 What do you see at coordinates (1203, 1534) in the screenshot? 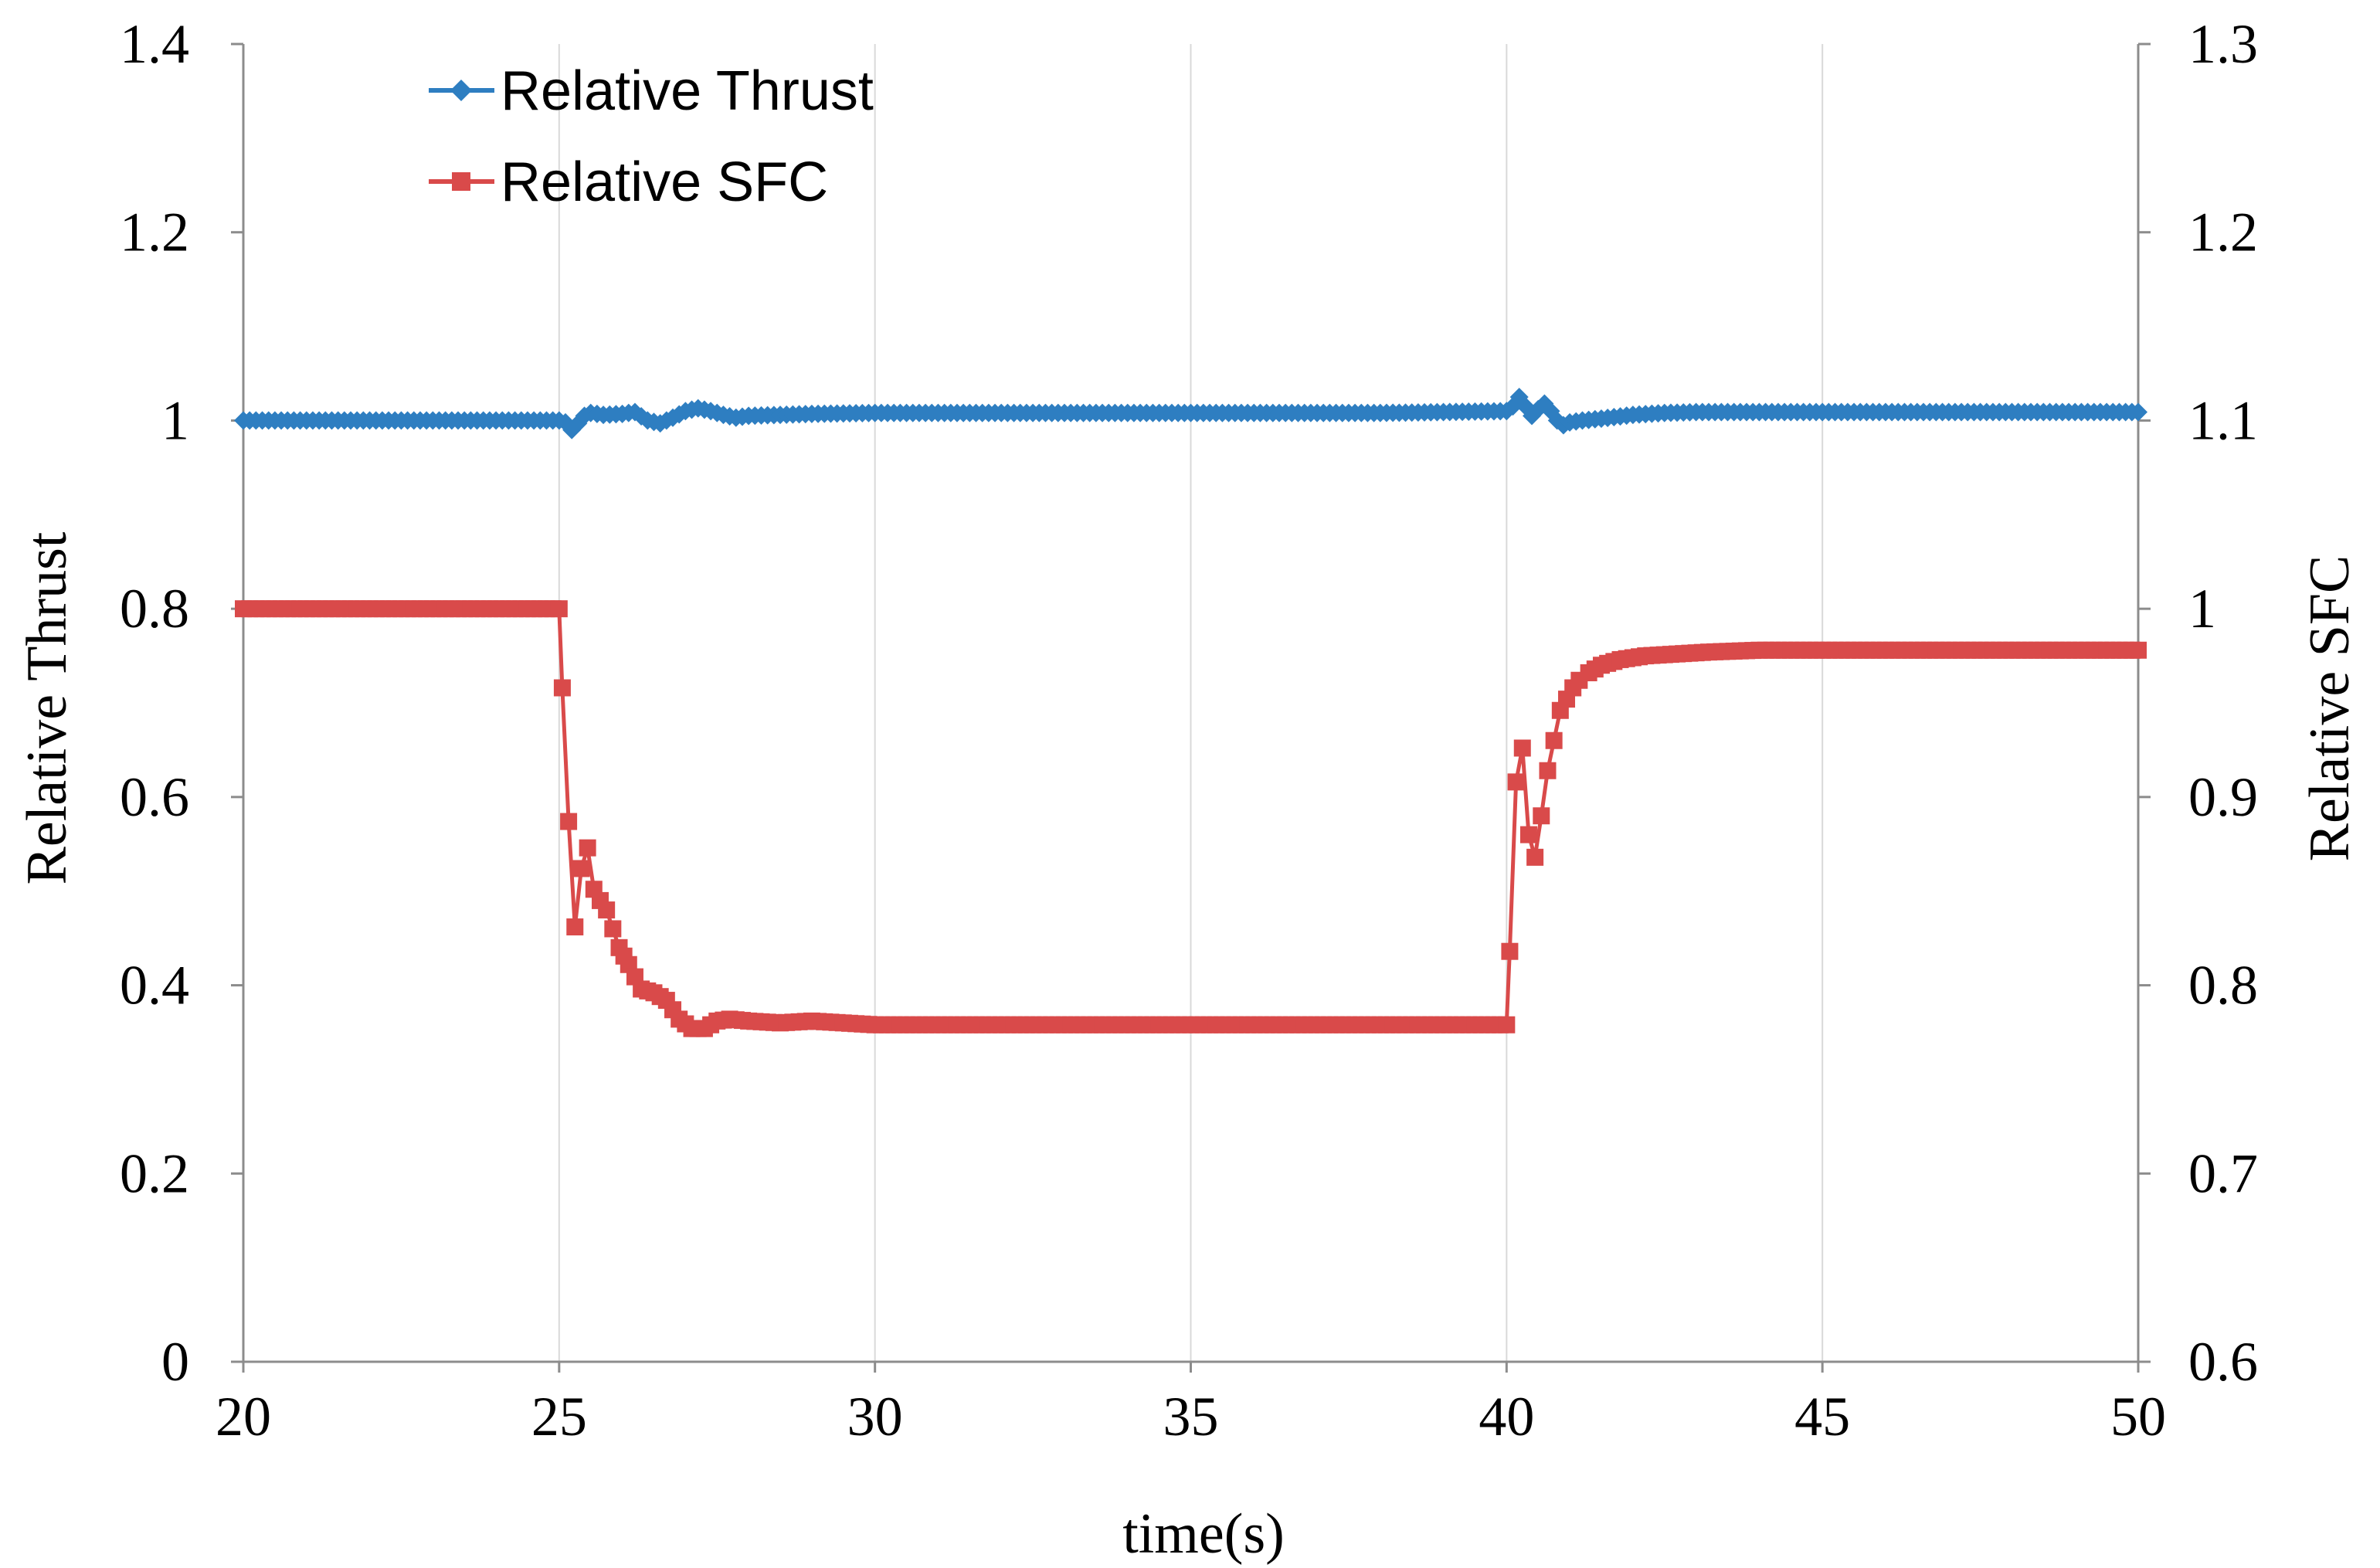
I see `x-axis-title: time(s)` at bounding box center [1203, 1534].